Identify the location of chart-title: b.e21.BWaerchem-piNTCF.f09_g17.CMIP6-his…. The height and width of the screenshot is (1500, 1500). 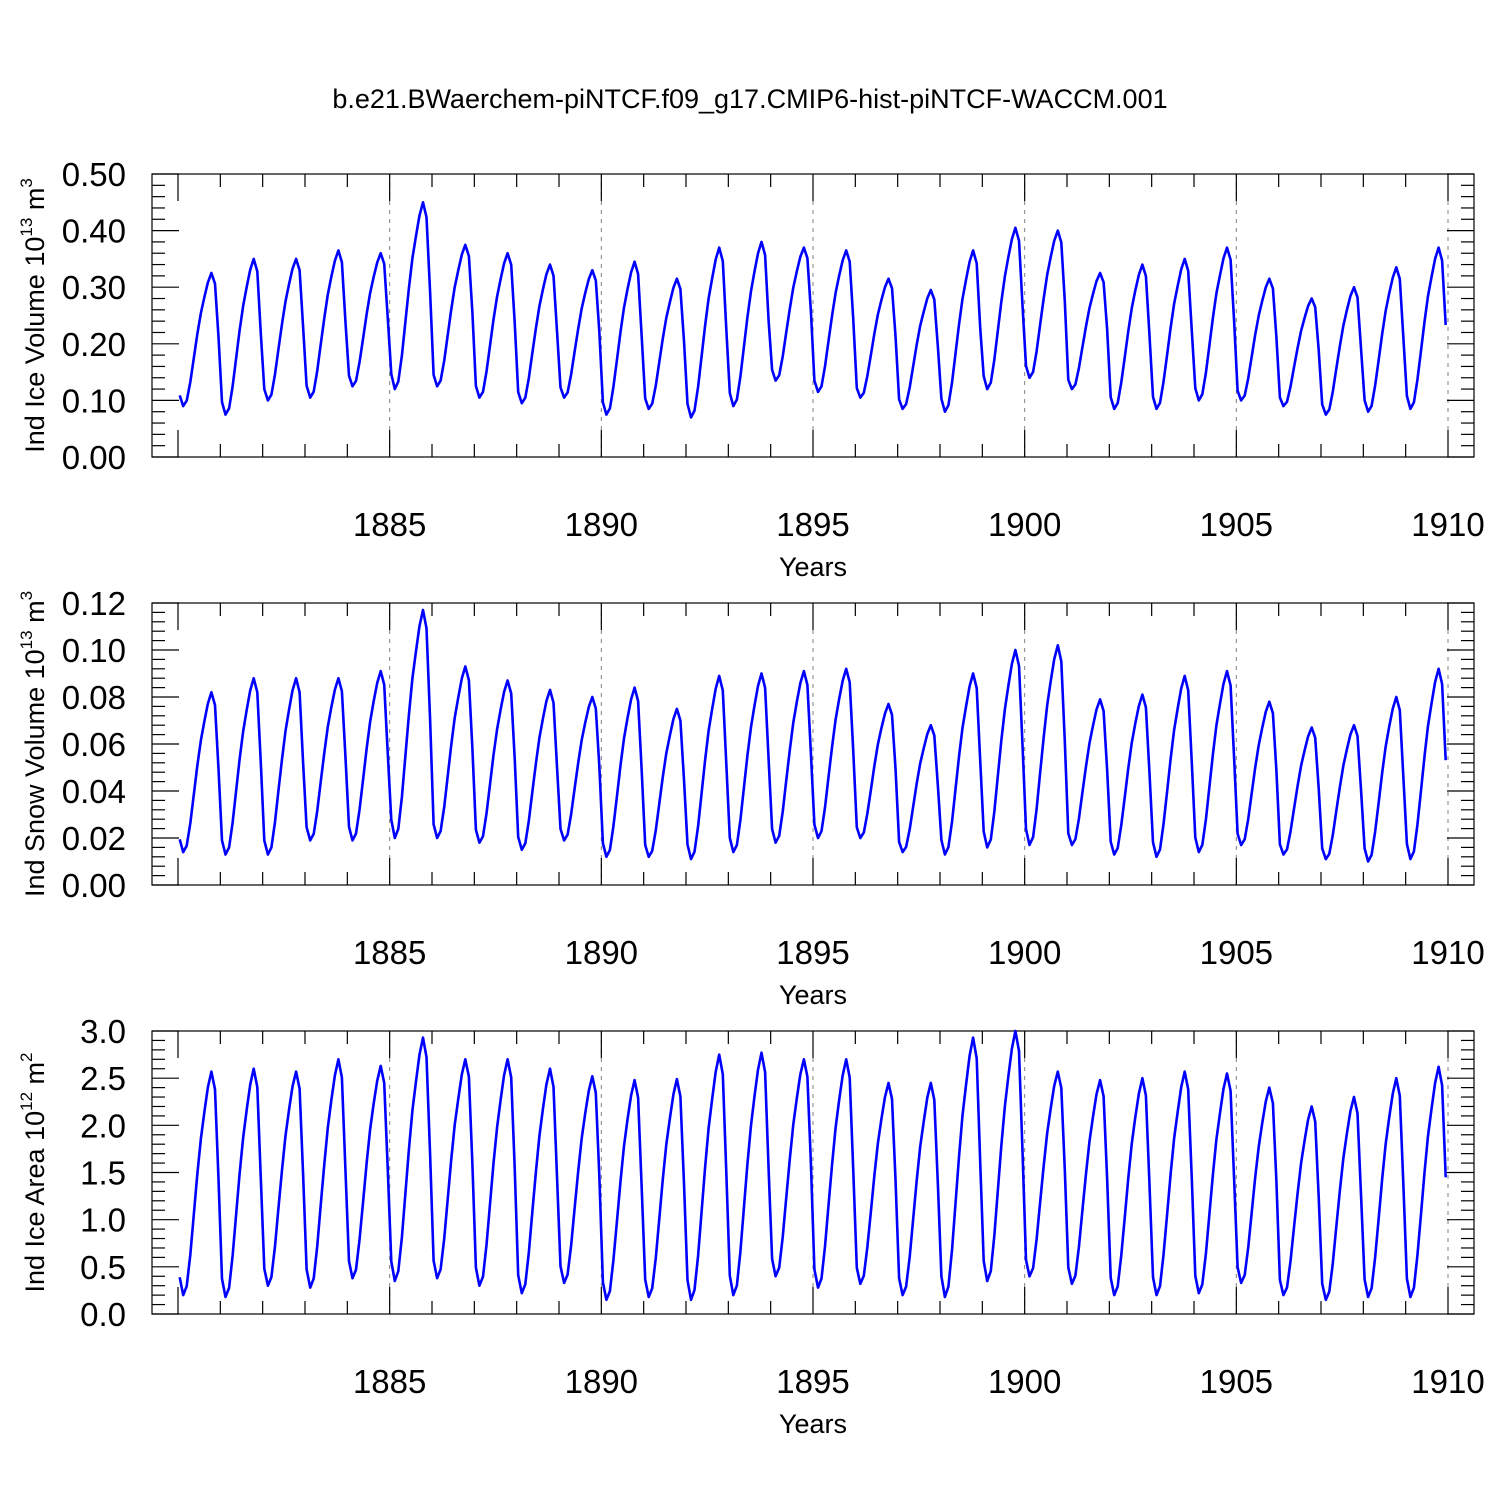
(749, 99).